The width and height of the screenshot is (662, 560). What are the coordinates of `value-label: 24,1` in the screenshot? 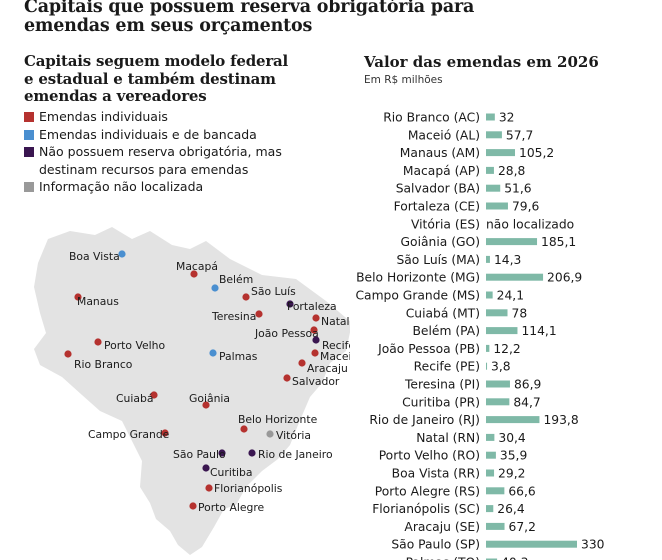 It's located at (510, 296).